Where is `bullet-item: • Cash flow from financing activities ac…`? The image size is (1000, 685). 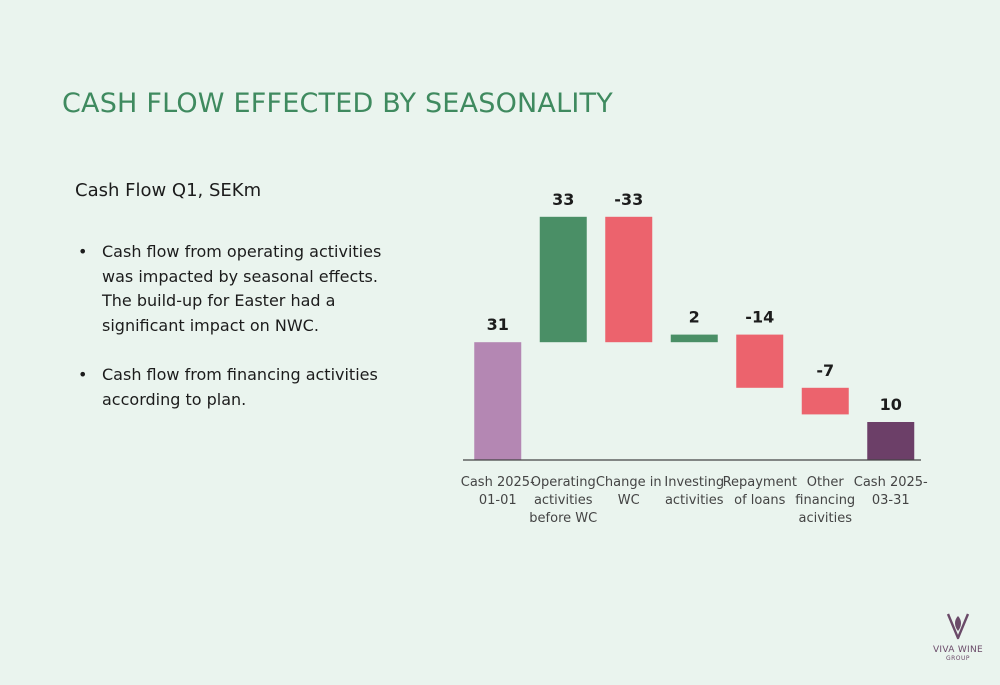
bullet-item: • Cash flow from financing activities ac… is located at coordinates (243, 387).